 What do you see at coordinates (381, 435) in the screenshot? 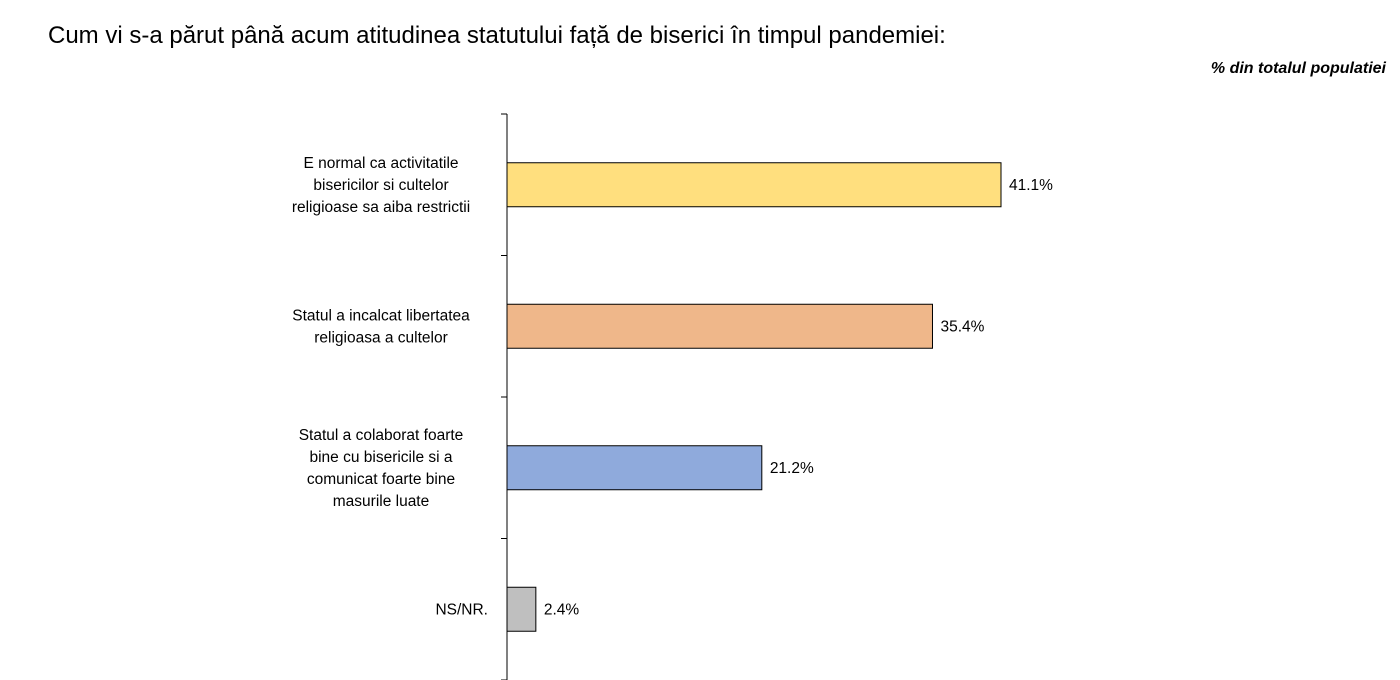
I see `category-label-line: Statul a colaborat foarte` at bounding box center [381, 435].